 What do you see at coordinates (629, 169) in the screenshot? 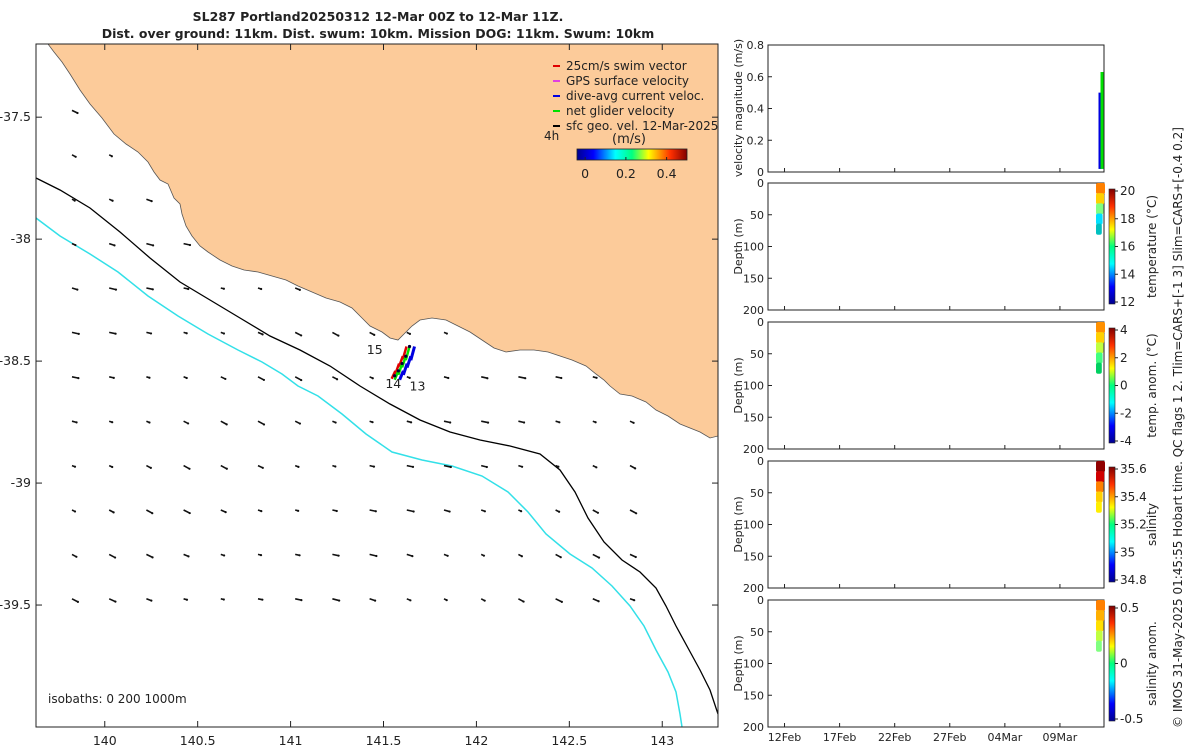
I see `colorbar-ticks: 0 0.2 0.4` at bounding box center [629, 169].